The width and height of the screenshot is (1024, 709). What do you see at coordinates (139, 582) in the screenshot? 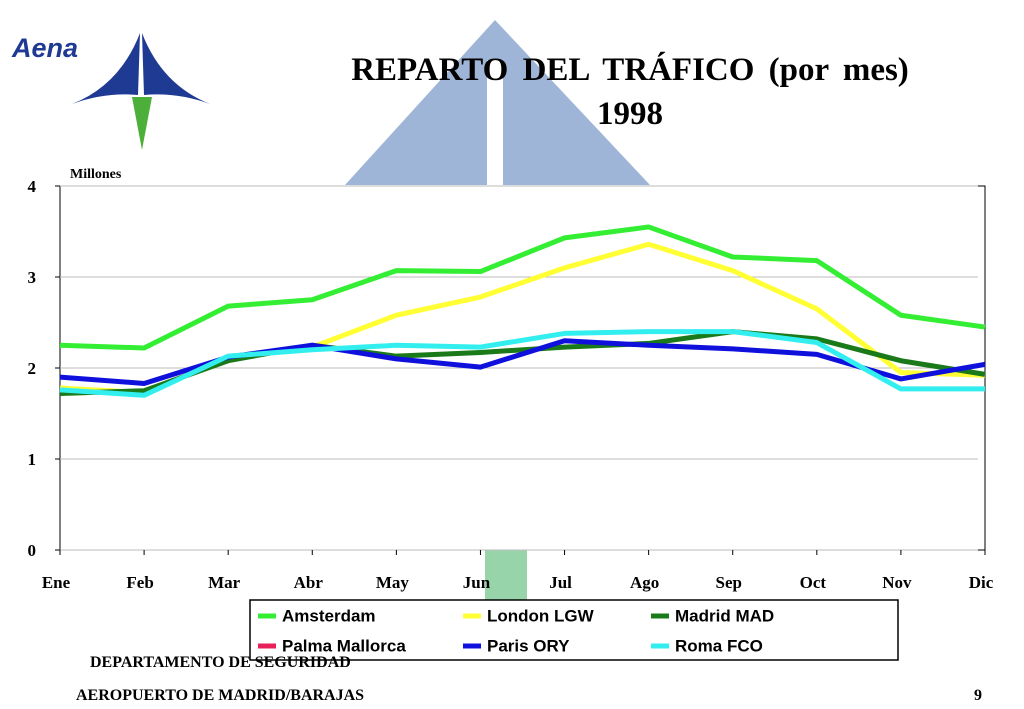
I see `x-tick-label: Feb` at bounding box center [139, 582].